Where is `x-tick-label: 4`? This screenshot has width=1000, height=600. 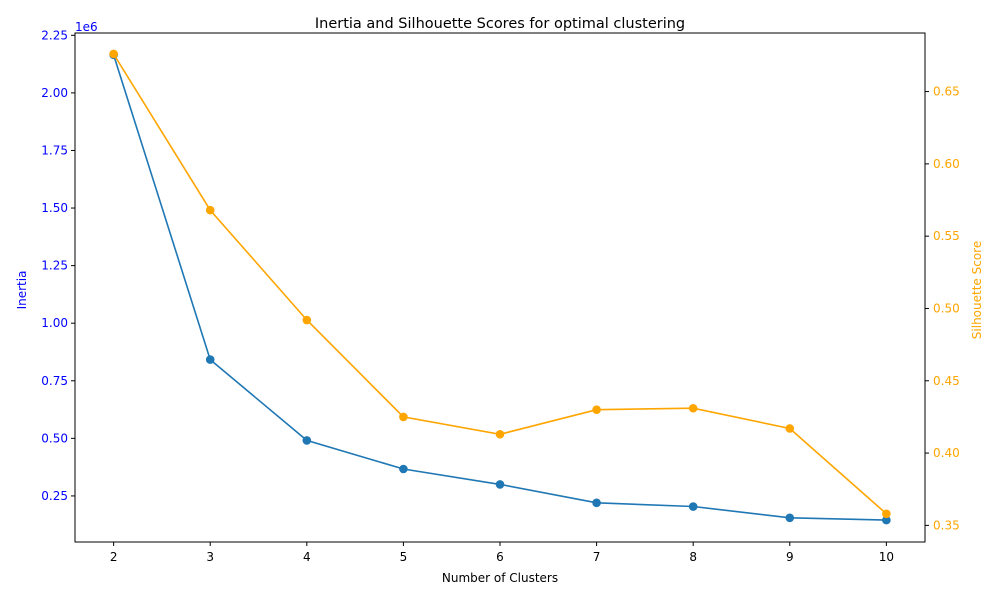 x-tick-label: 4 is located at coordinates (307, 557).